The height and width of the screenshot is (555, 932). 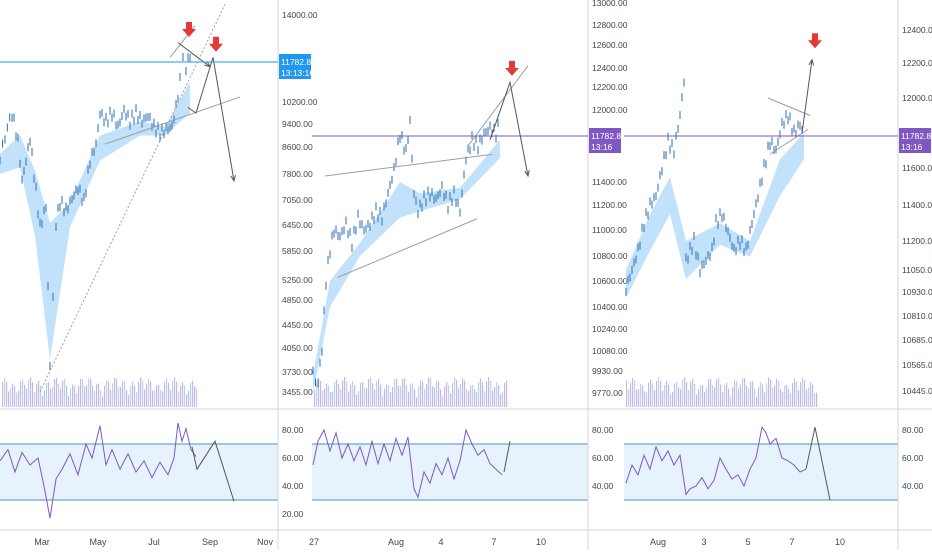 What do you see at coordinates (716, 460) in the screenshot?
I see `rsi-line` at bounding box center [716, 460].